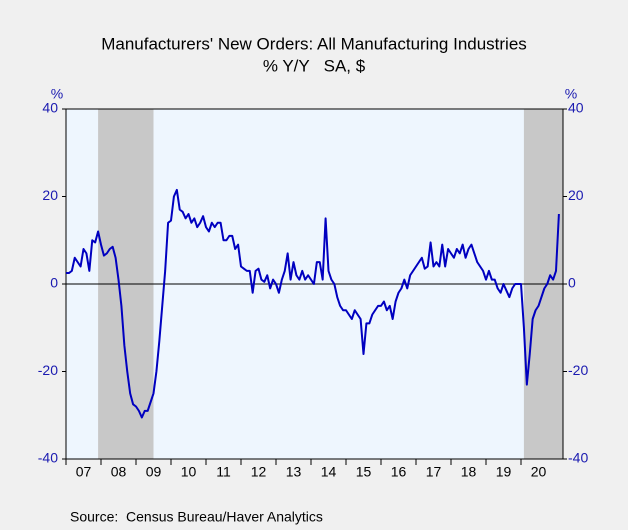 This screenshot has width=628, height=530. Describe the element at coordinates (84, 472) in the screenshot. I see `x-tick-label: 07` at that location.